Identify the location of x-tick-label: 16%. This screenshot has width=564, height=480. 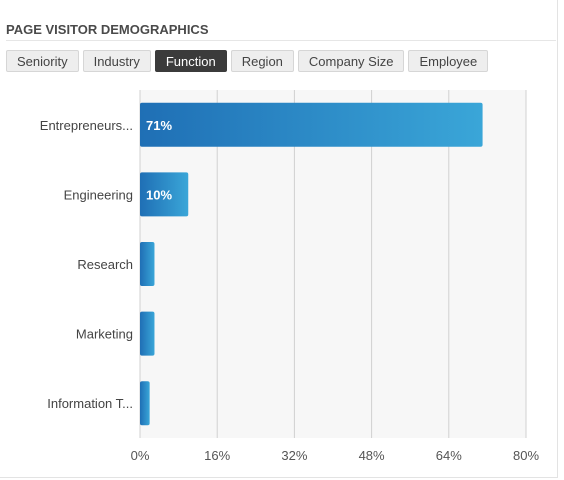
(217, 455).